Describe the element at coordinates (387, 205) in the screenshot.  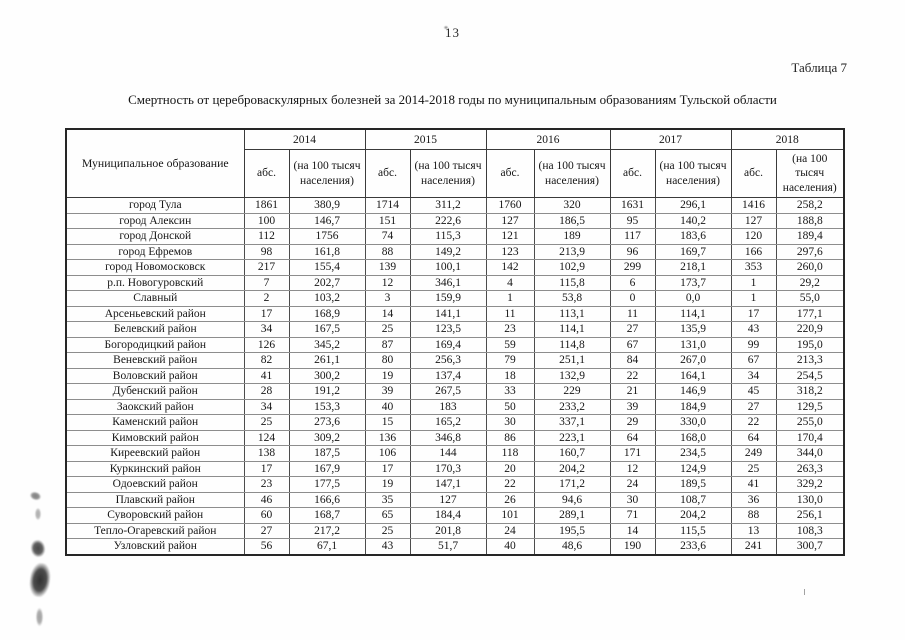
I see `abs-value: 1714` at that location.